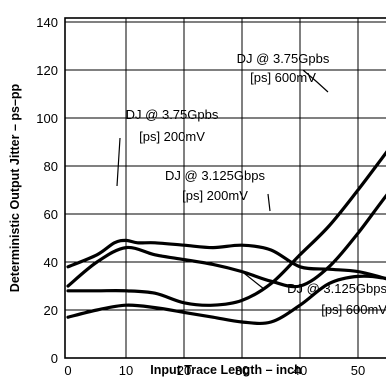 This screenshot has width=386, height=379. Describe the element at coordinates (67, 370) in the screenshot. I see `x-tick-label: 0` at that location.